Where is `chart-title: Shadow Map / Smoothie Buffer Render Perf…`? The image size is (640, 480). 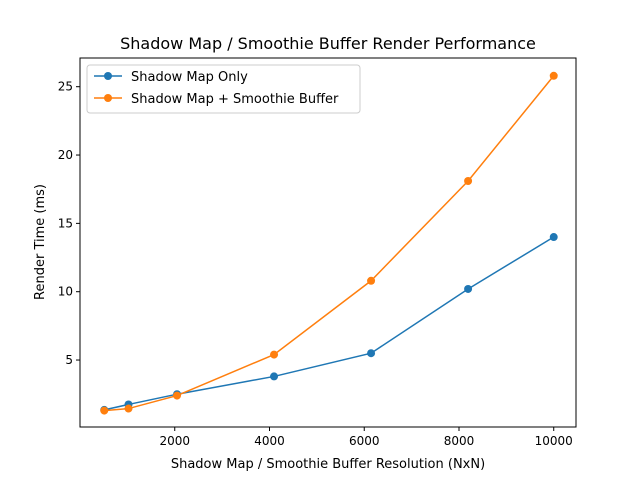 chart-title: Shadow Map / Smoothie Buffer Render Perf… is located at coordinates (328, 43).